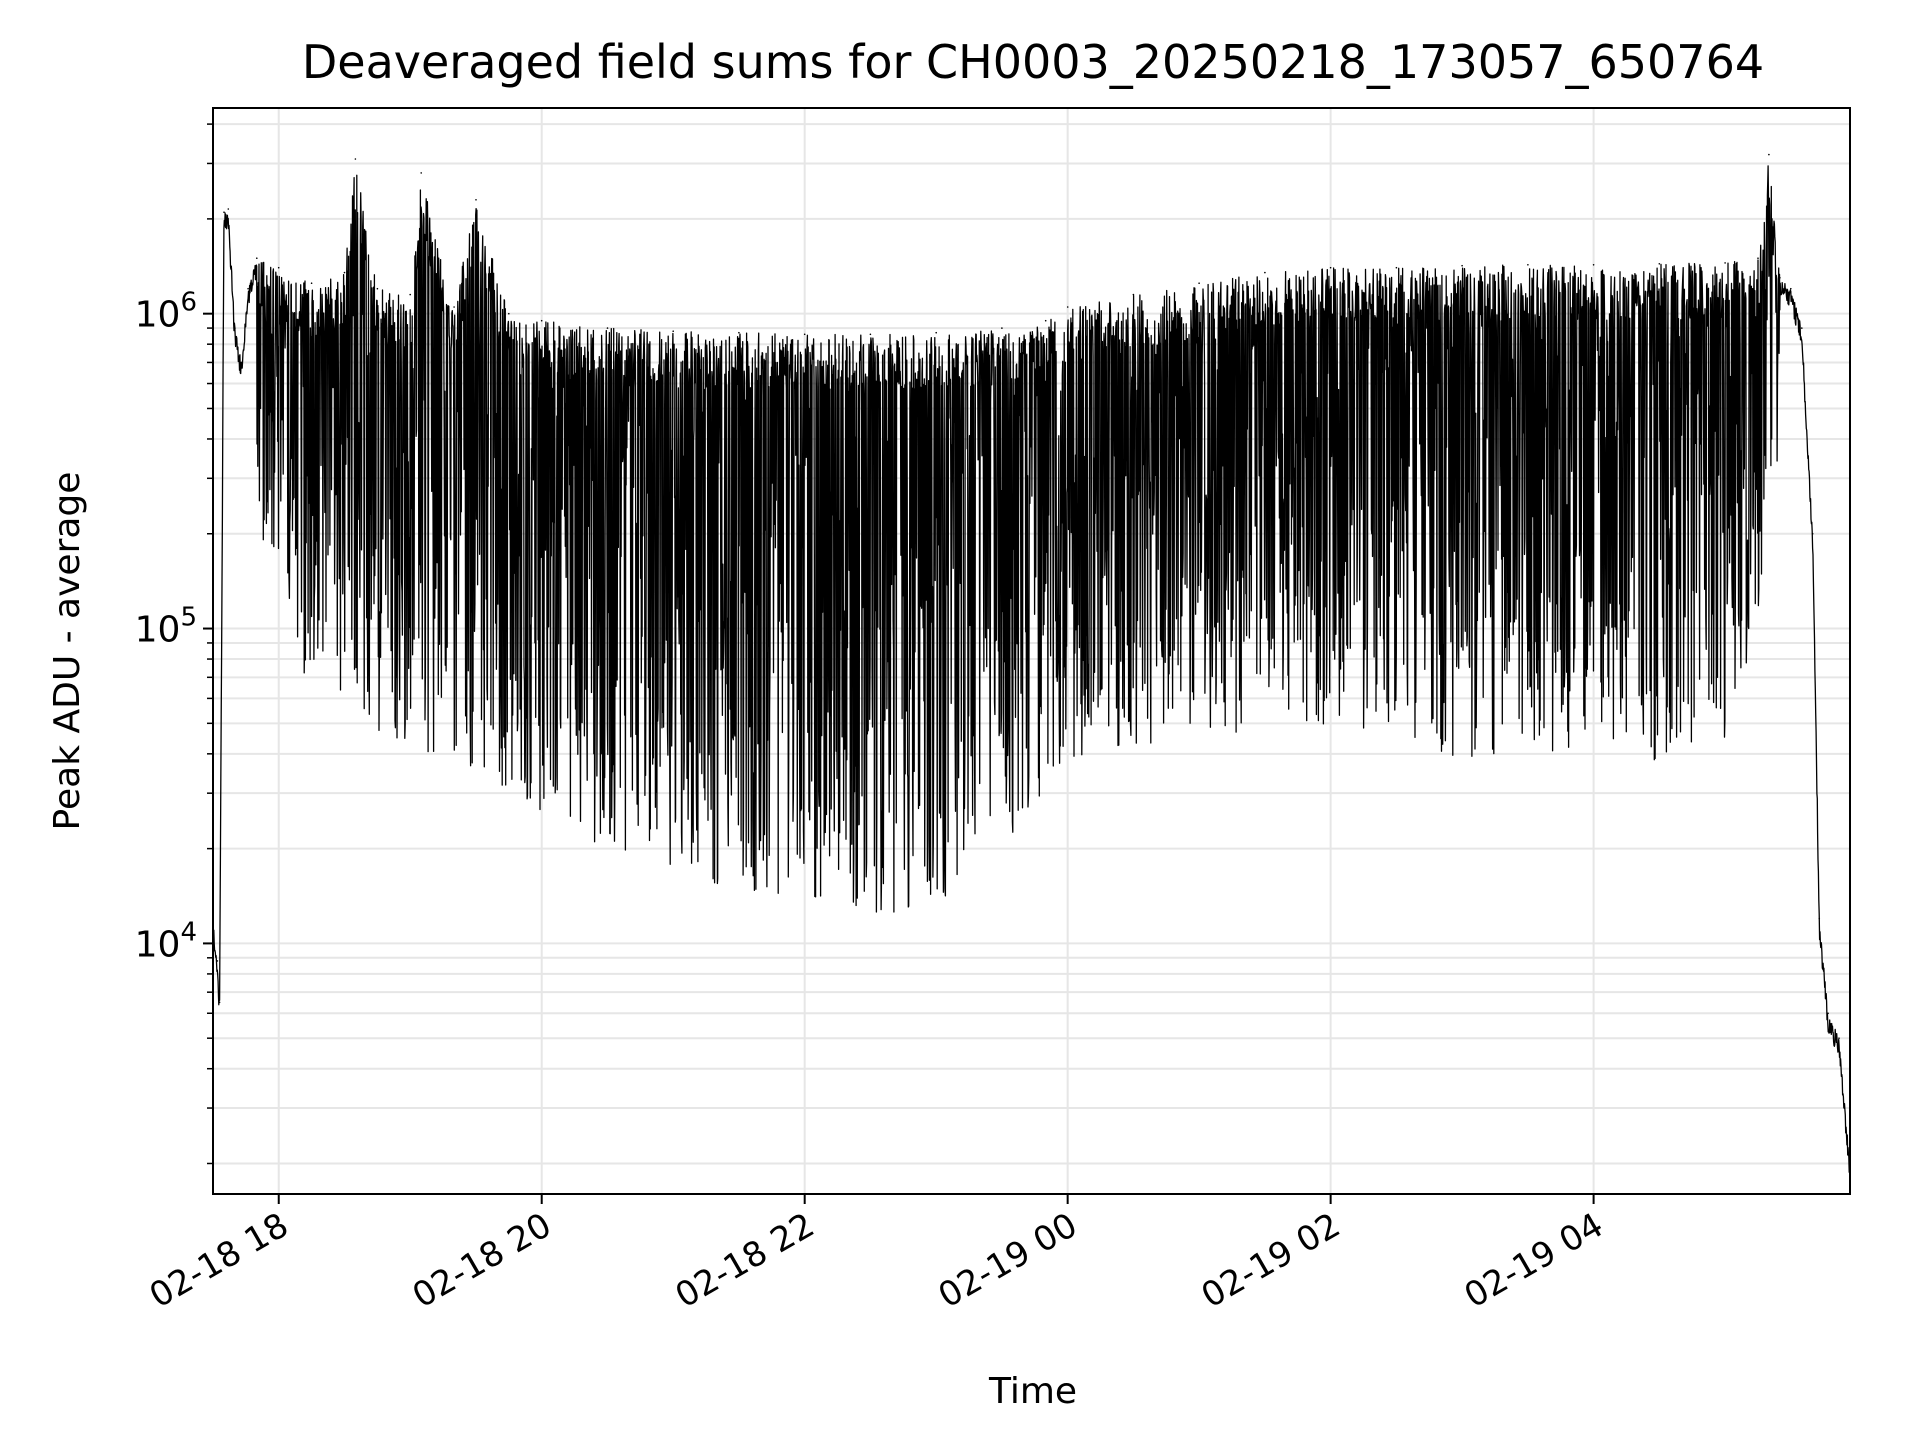 The height and width of the screenshot is (1440, 1920). What do you see at coordinates (1032, 1391) in the screenshot?
I see `x-axis-label: Time` at bounding box center [1032, 1391].